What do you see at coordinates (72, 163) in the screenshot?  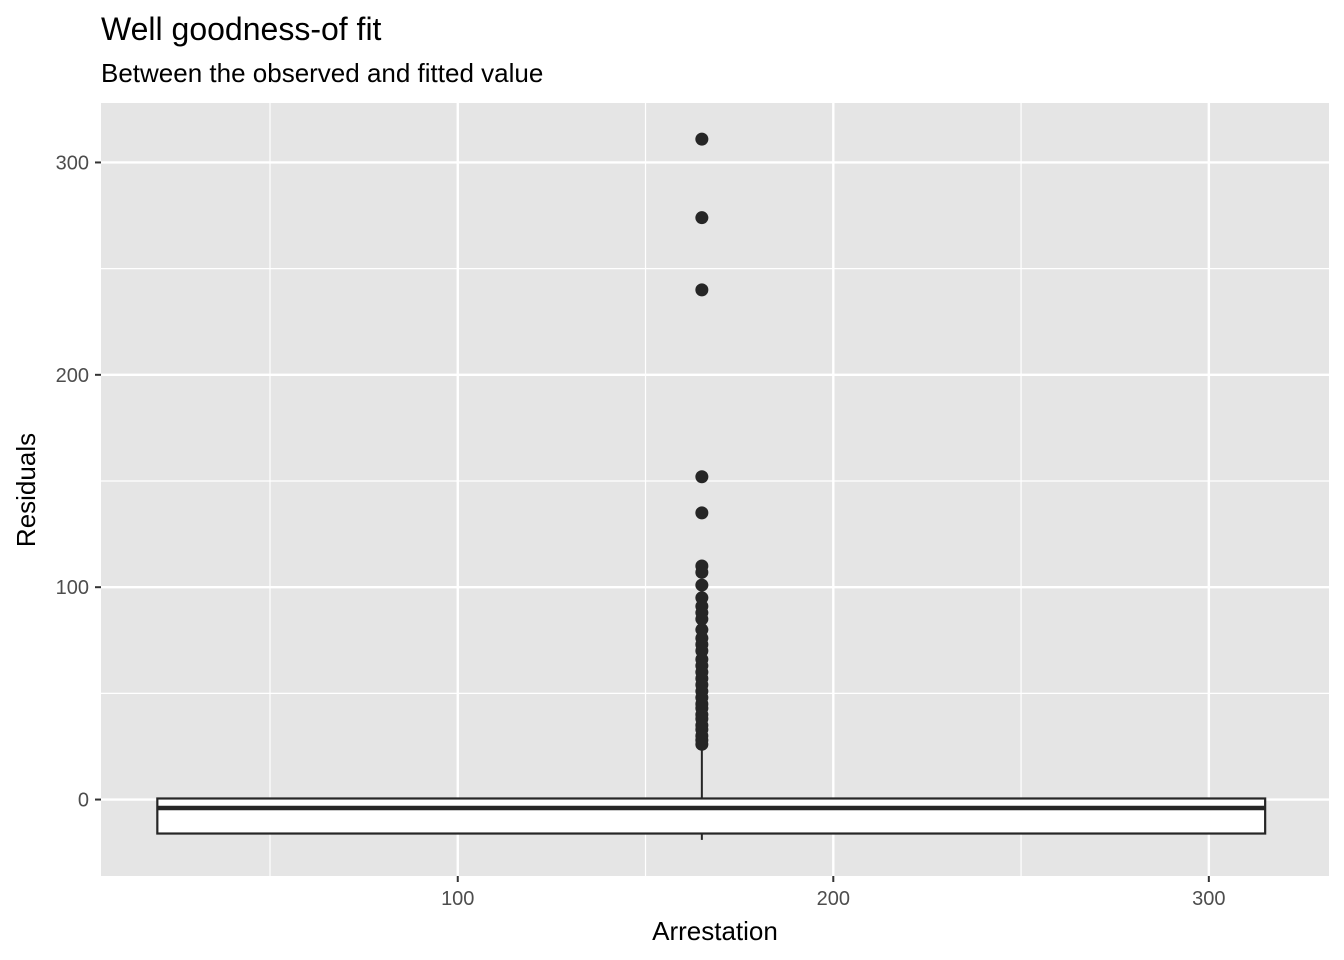 I see `y-tick-label: 300` at bounding box center [72, 163].